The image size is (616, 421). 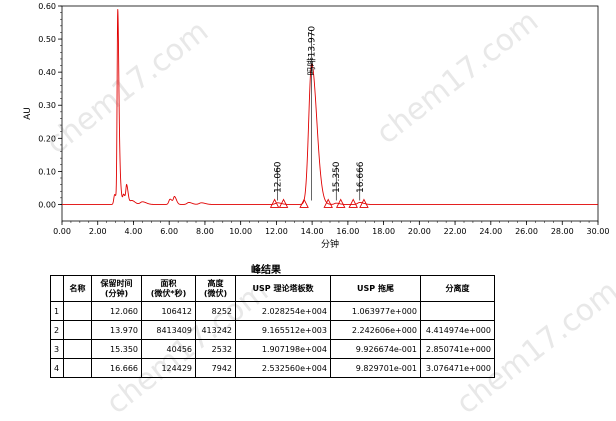 I want to click on table-cell: 12.060, so click(x=116, y=311).